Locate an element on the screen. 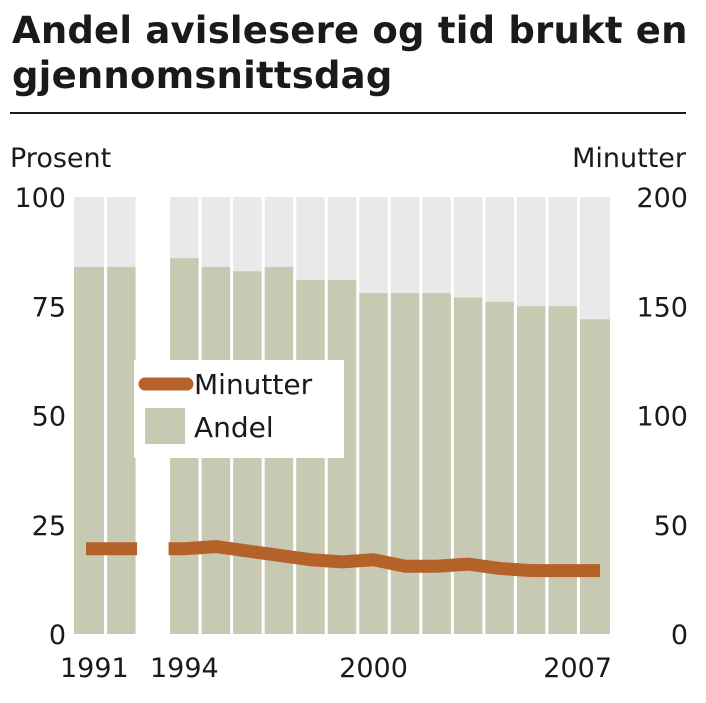 Image resolution: width=706 pixels, height=703 pixels. right-tick-100: 100 is located at coordinates (662, 417).